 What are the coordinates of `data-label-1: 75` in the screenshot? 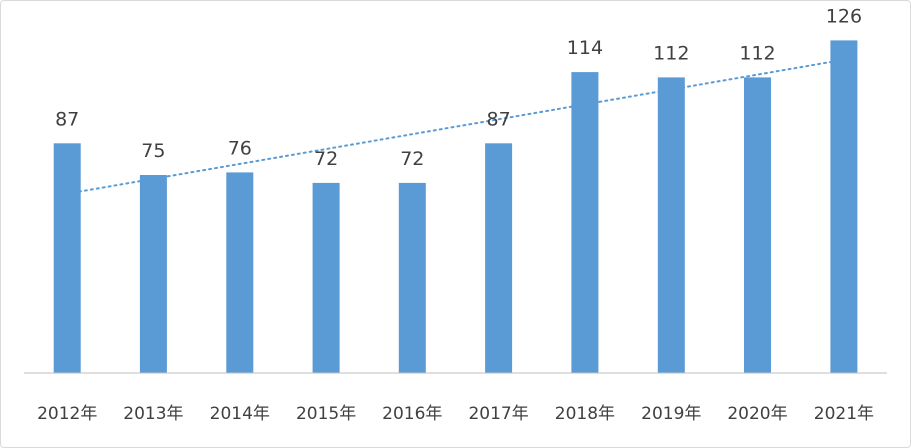 It's located at (153, 151).